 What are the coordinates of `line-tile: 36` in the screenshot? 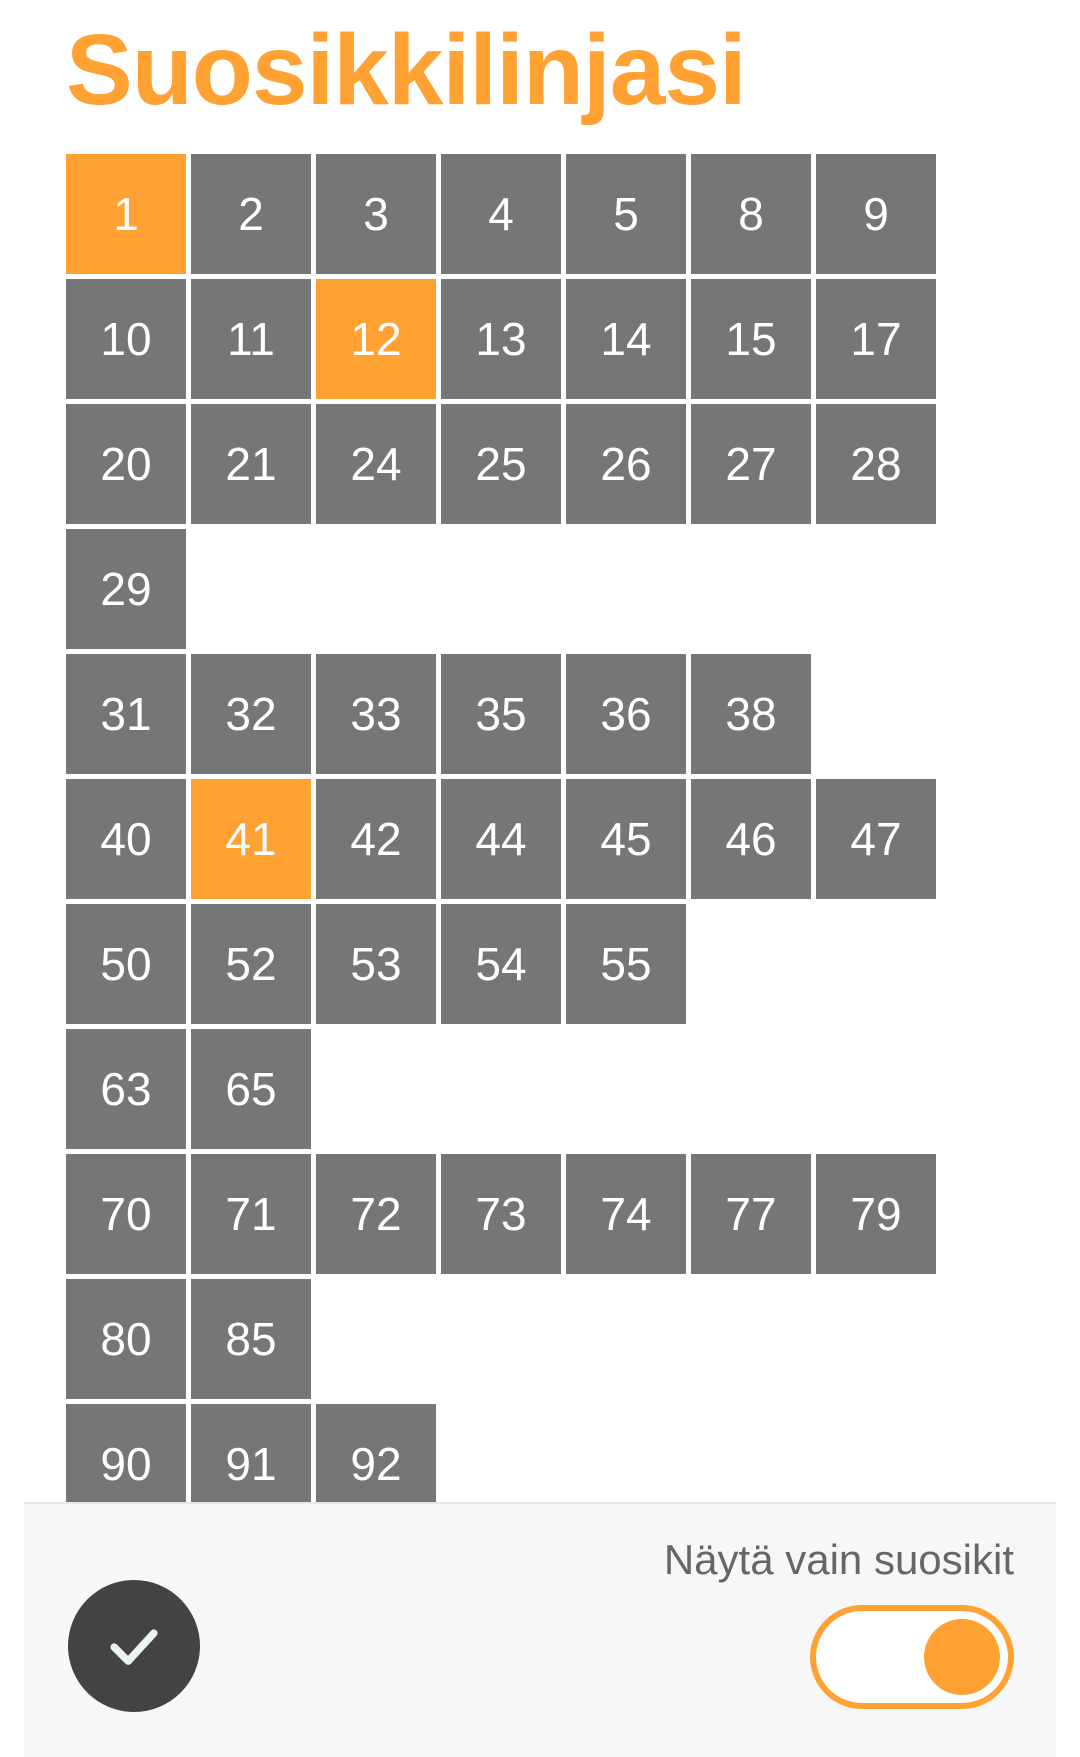 It's located at (626, 714).